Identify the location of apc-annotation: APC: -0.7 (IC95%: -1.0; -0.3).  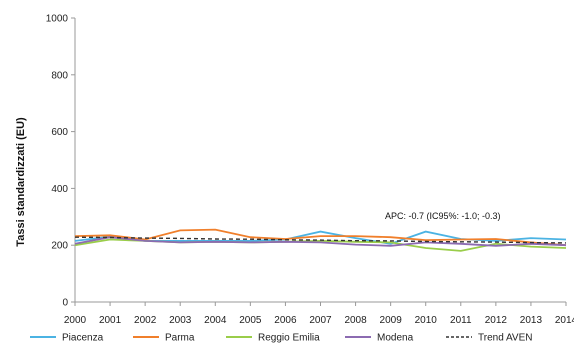
(443, 216).